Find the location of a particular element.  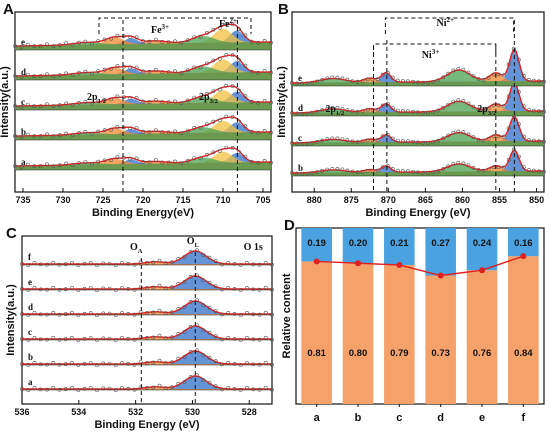

x-tick-label: 725 is located at coordinates (102, 200).